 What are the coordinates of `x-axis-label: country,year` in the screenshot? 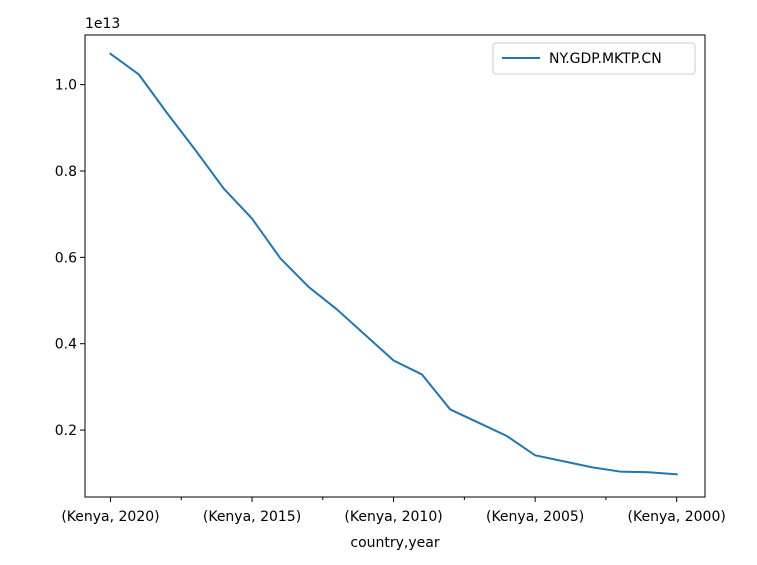 It's located at (394, 543).